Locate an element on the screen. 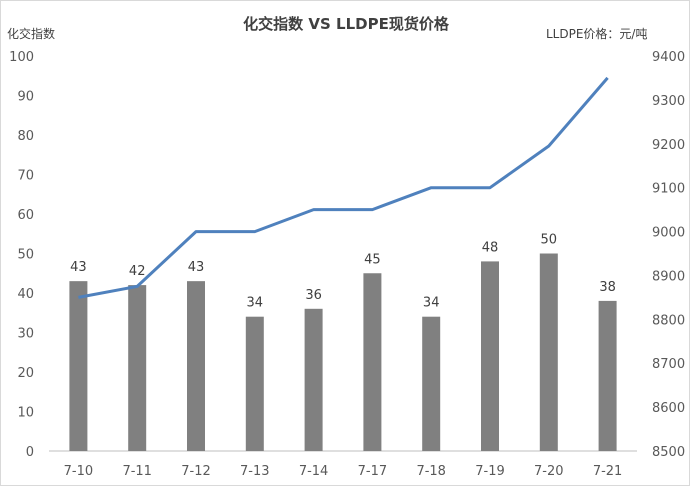 The width and height of the screenshot is (690, 487). bar-value-label: 36 is located at coordinates (313, 295).